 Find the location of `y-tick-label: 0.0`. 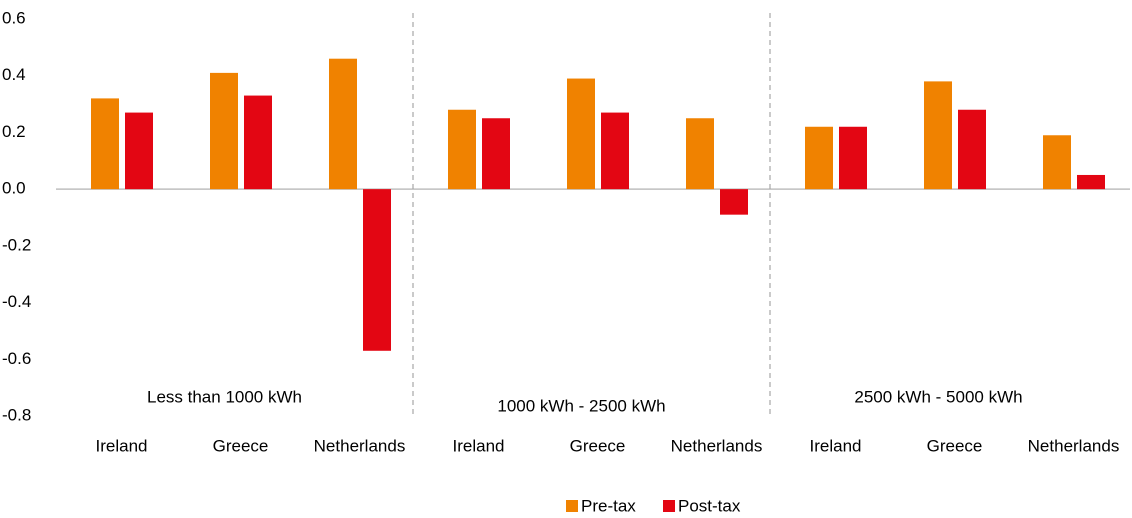

y-tick-label: 0.0 is located at coordinates (14, 188).